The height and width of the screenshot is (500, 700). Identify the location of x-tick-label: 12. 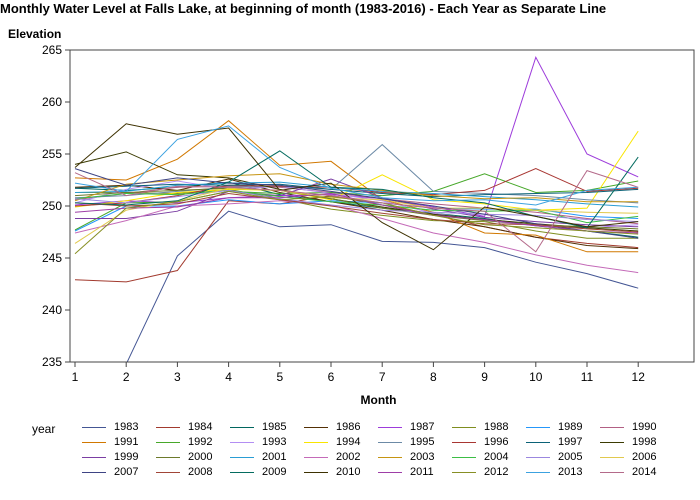
(639, 377).